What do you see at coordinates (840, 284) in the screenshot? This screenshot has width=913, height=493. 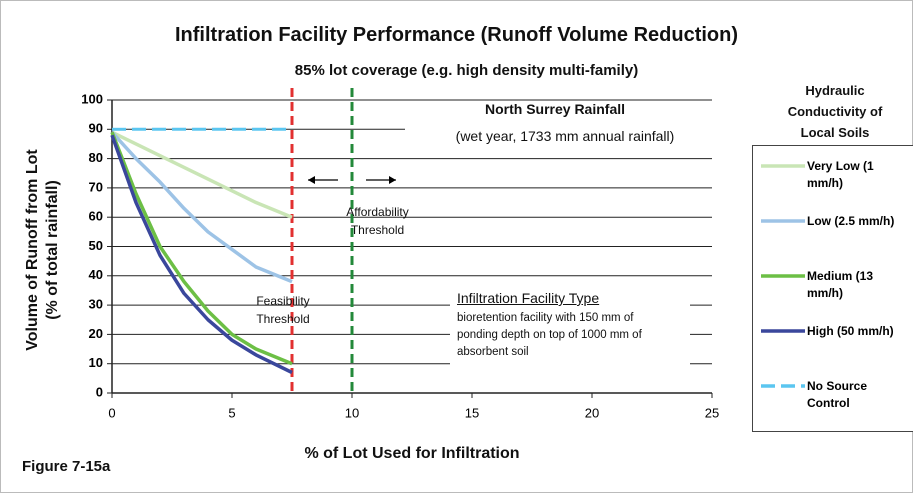 I see `legend-label: Medium (13 mm/h)` at bounding box center [840, 284].